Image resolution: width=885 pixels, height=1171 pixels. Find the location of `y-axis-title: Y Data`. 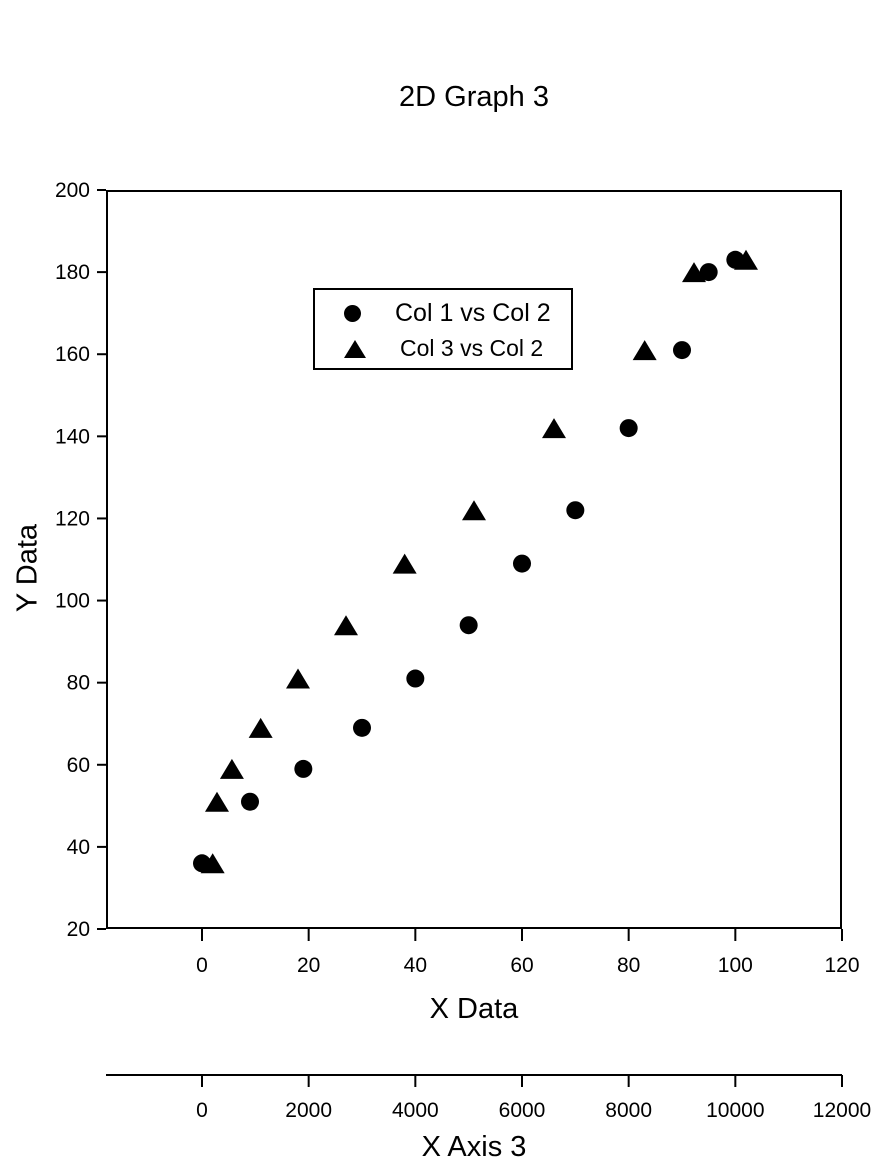

y-axis-title: Y Data is located at coordinates (27, 568).